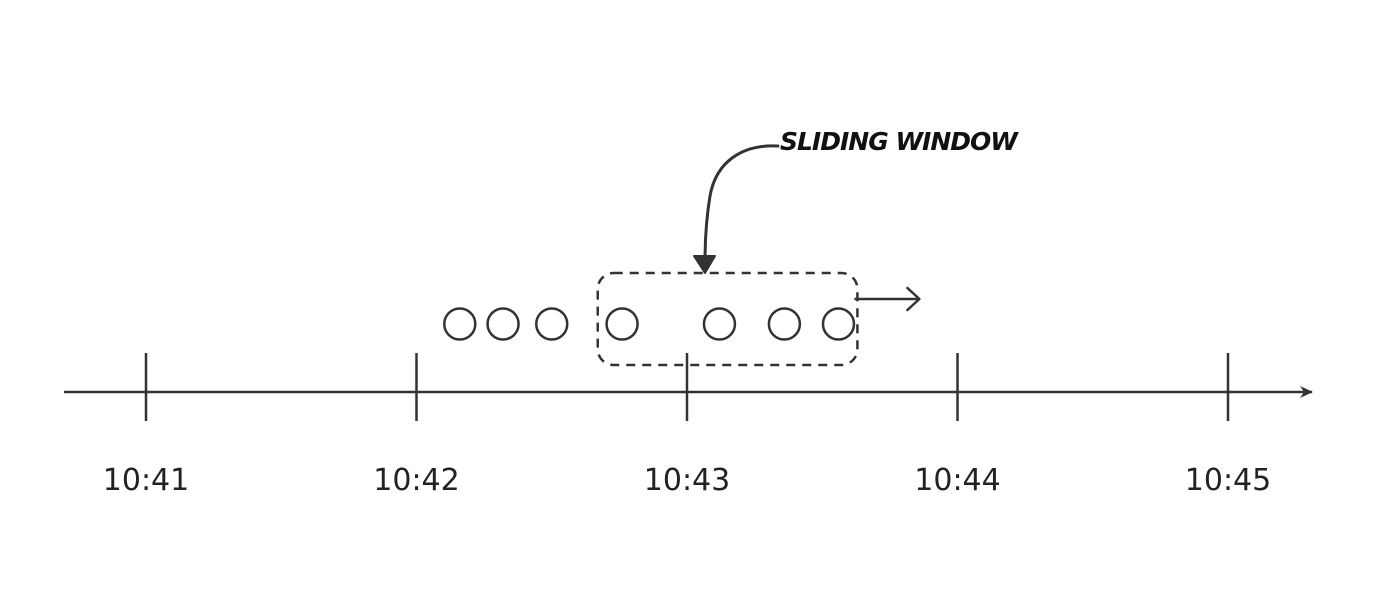 Image resolution: width=1400 pixels, height=604 pixels. Describe the element at coordinates (887, 299) in the screenshot. I see `window-direction-arrow-icon` at that location.